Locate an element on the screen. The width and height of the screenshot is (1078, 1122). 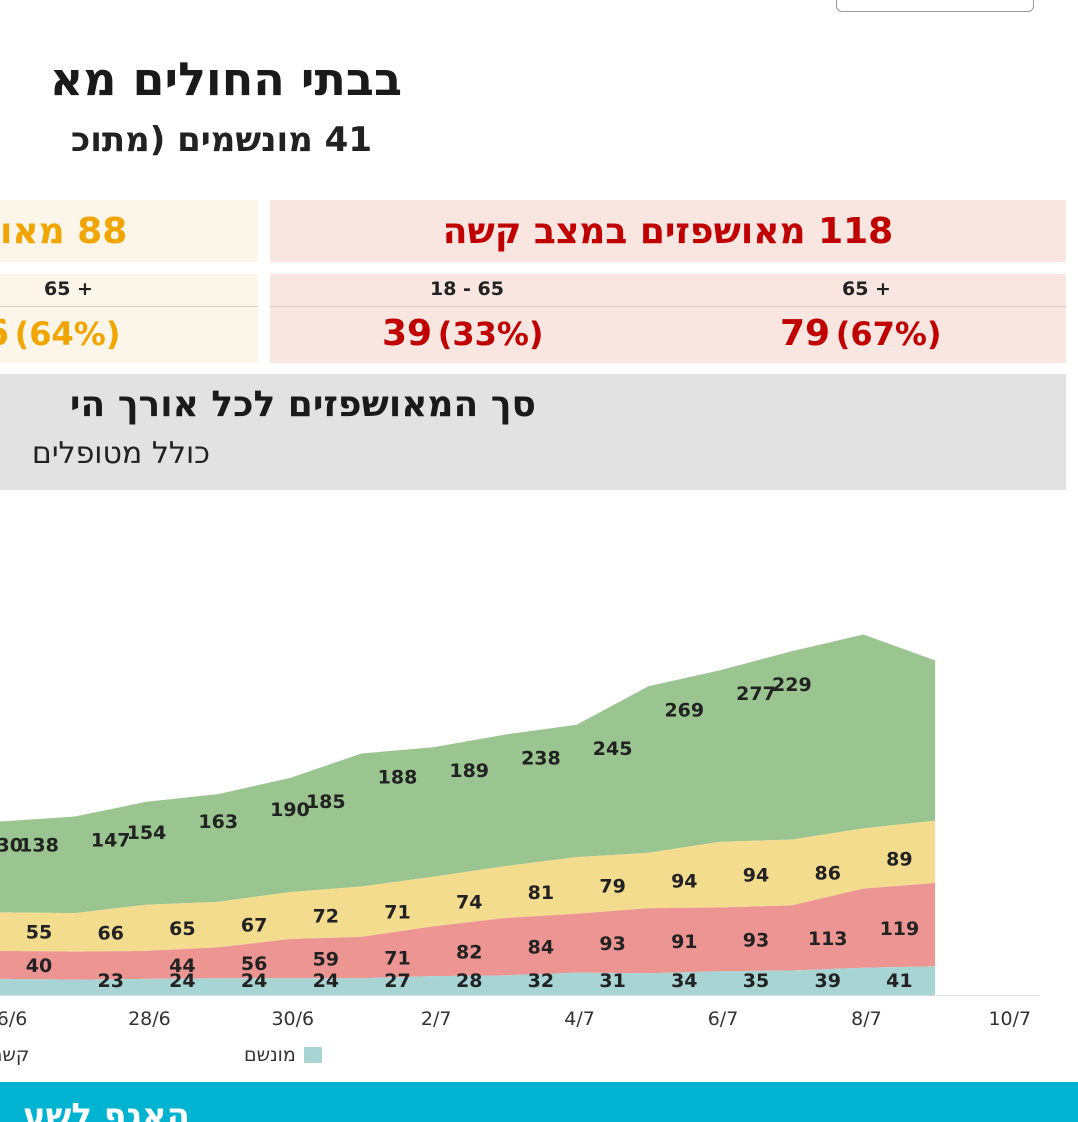
severe-age-18-65: 18 - 65 is located at coordinates (467, 289).